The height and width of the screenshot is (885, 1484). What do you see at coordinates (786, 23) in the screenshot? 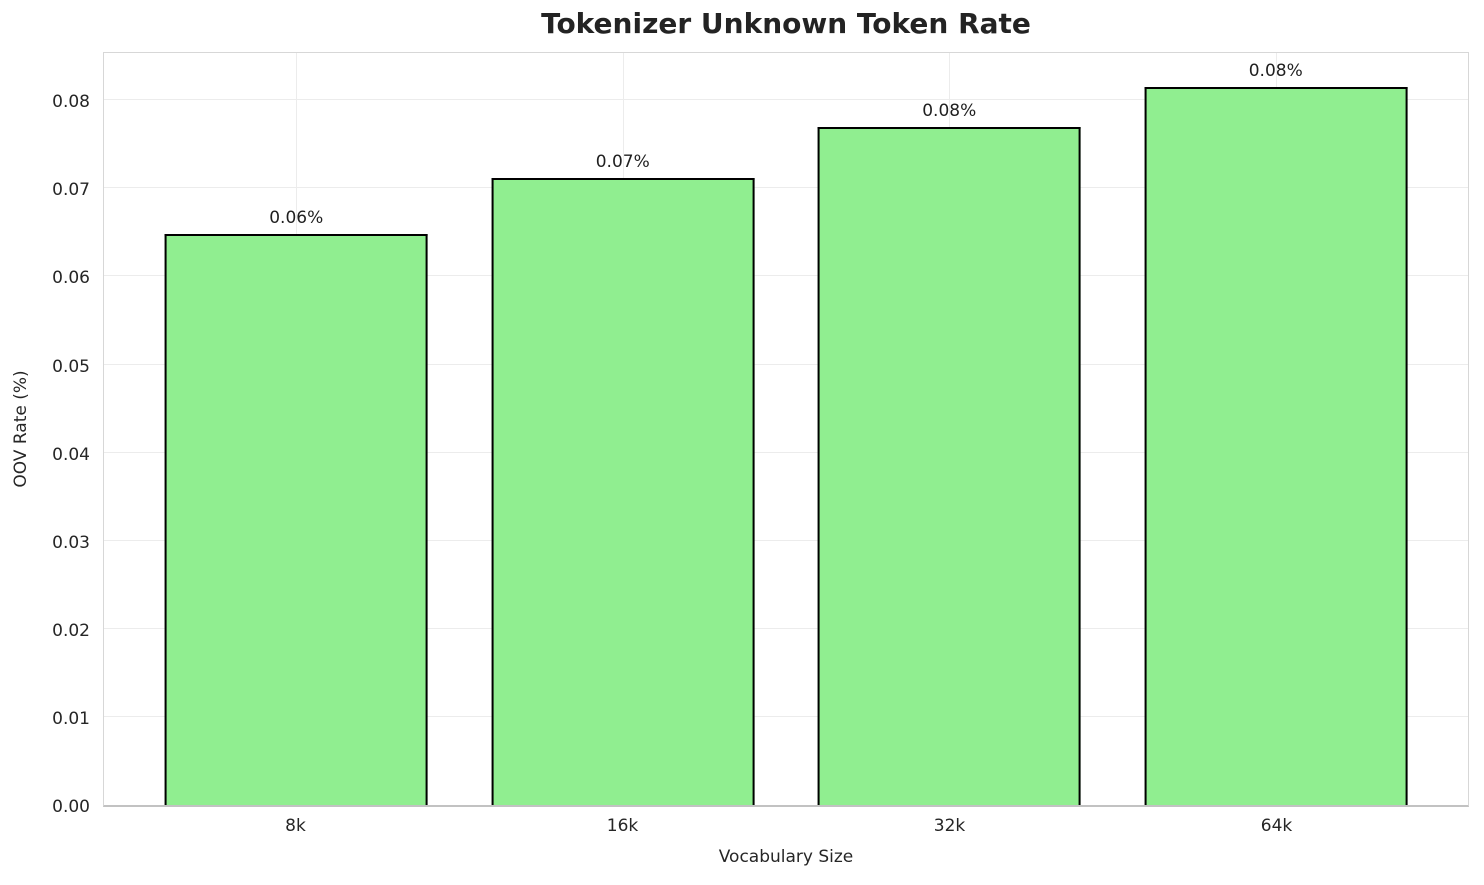
I see `chart-title: Tokenizer Unknown Token Rate` at bounding box center [786, 23].